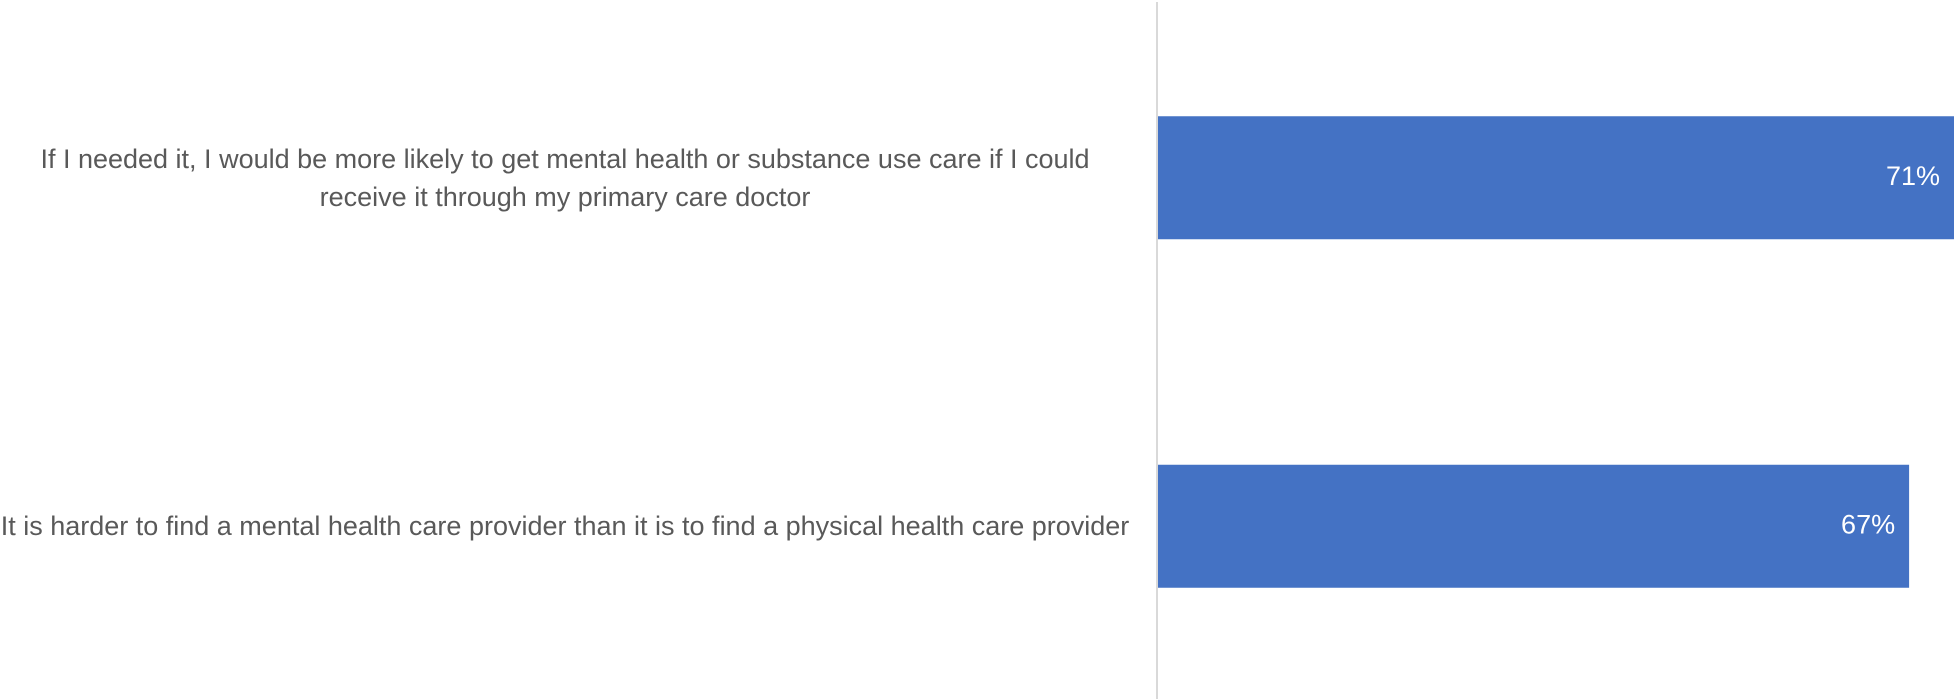  What do you see at coordinates (1868, 524) in the screenshot?
I see `value-label: 67%` at bounding box center [1868, 524].